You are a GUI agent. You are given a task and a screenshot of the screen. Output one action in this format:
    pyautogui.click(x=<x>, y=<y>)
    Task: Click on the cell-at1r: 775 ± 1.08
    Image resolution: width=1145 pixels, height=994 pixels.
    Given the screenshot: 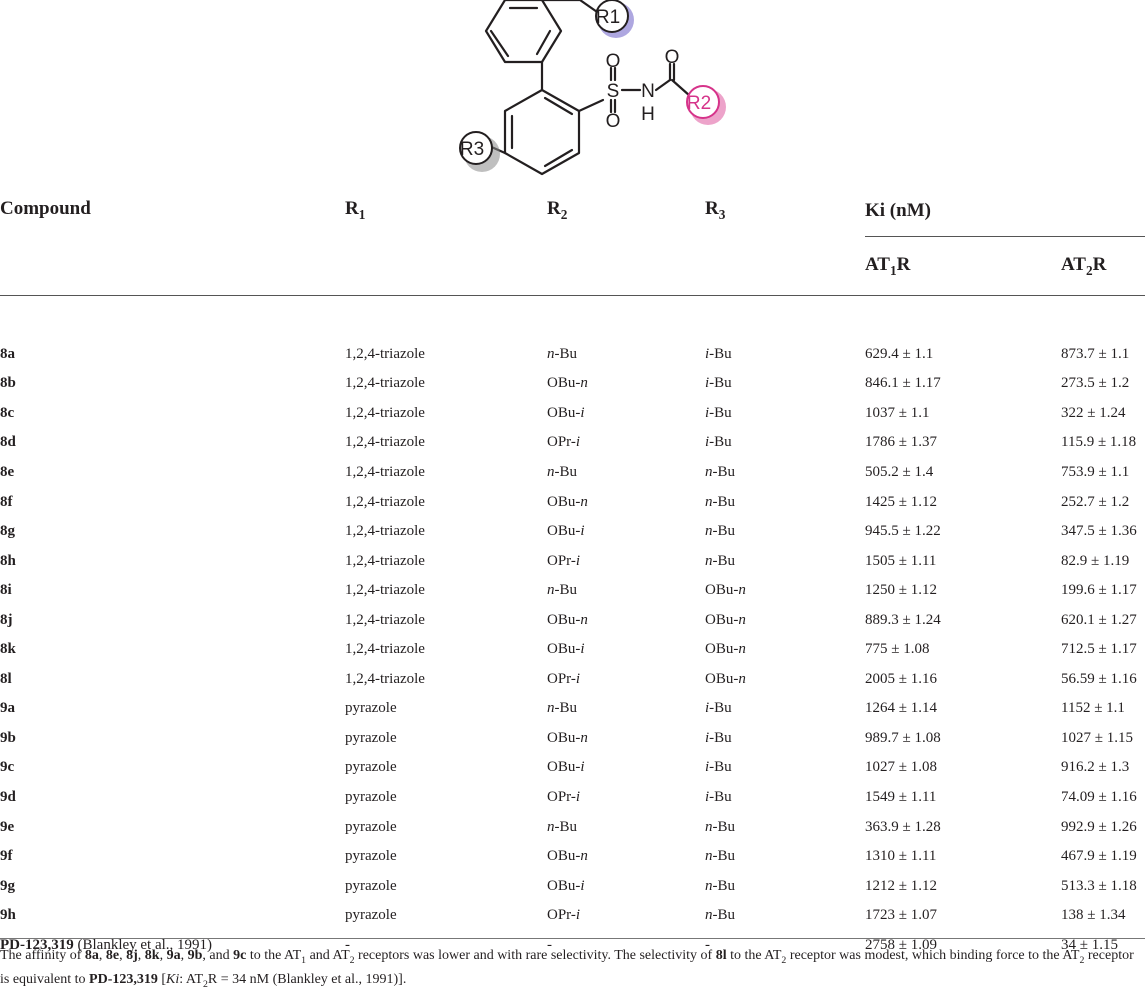 What is the action you would take?
    pyautogui.click(x=897, y=649)
    